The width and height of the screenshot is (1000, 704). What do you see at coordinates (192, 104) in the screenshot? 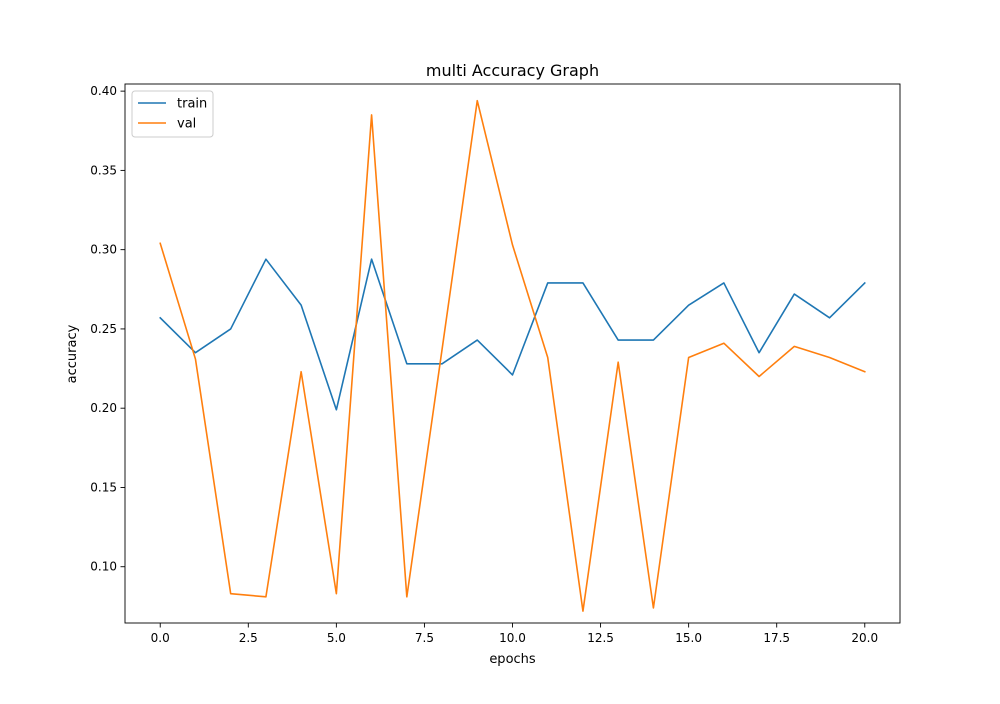
I see `legend-label-train: train` at bounding box center [192, 104].